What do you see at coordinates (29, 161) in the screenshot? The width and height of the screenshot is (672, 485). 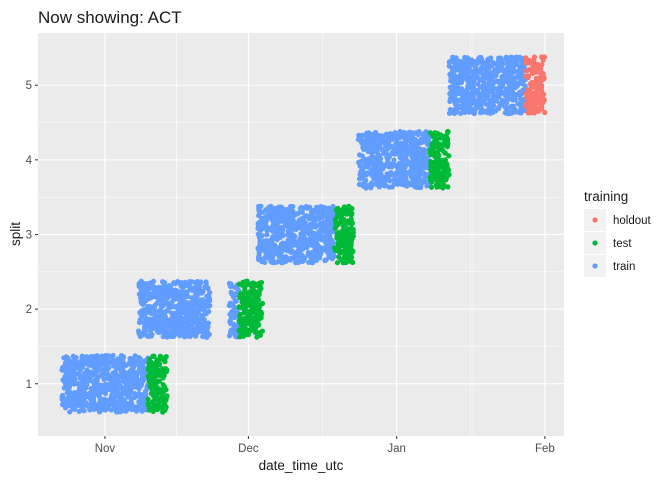 I see `y-tick-label: 4` at bounding box center [29, 161].